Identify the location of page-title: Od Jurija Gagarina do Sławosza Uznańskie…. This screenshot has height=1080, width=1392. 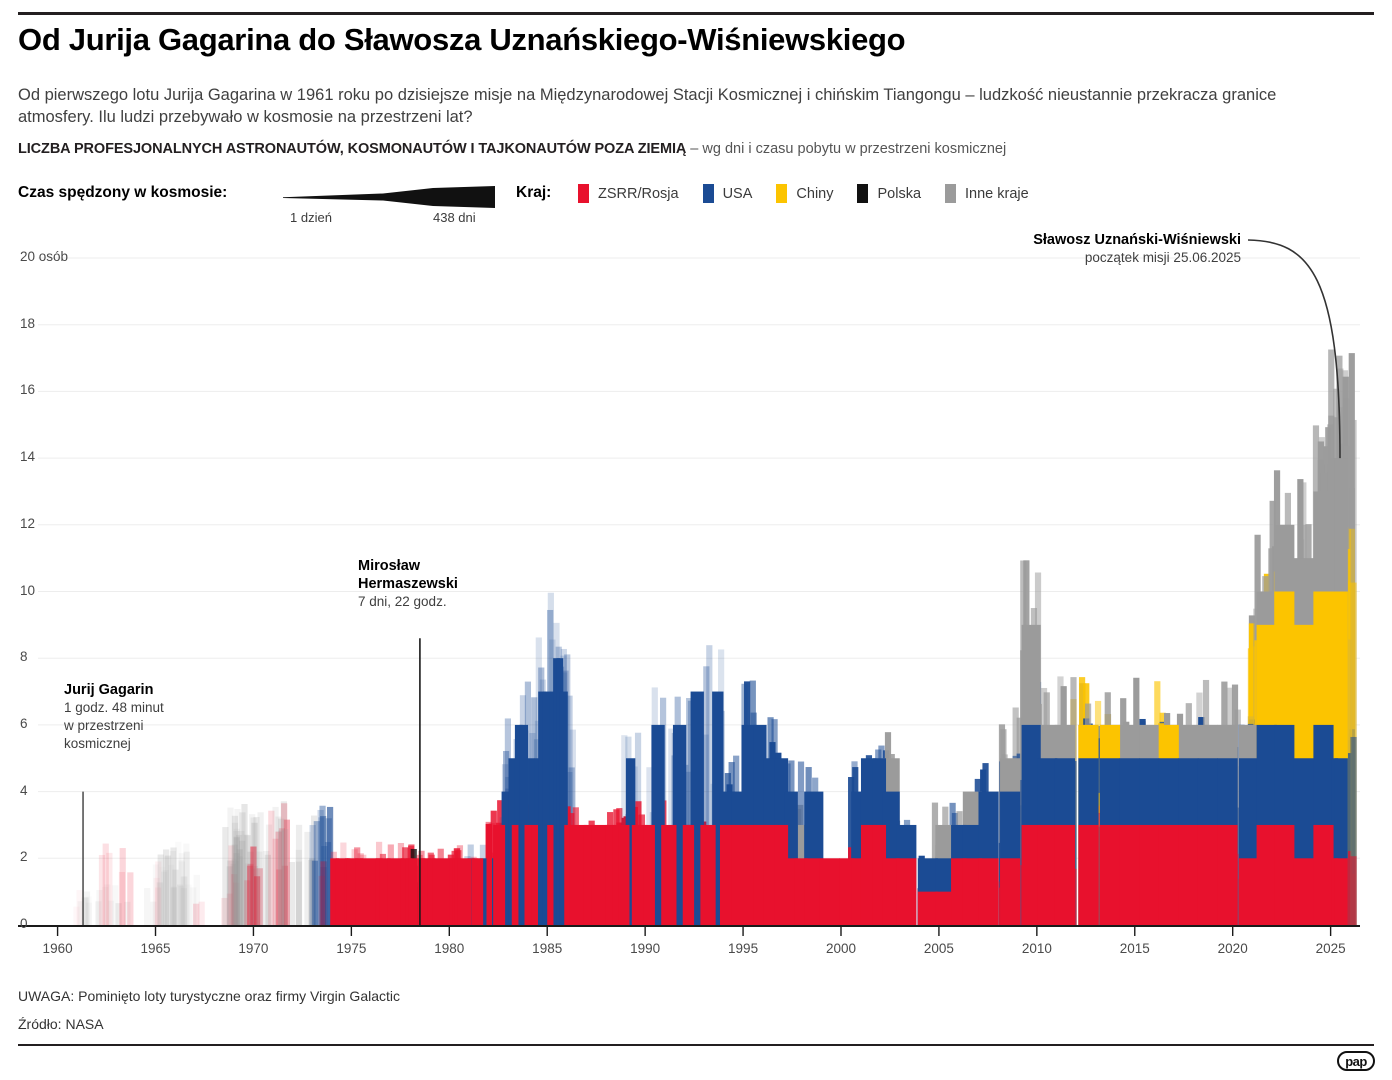
(462, 39).